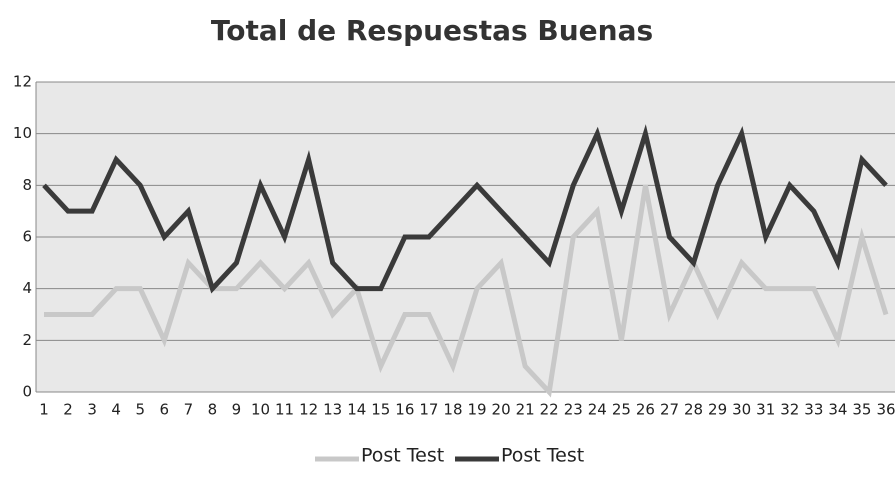 This screenshot has height=494, width=895. I want to click on x-tick-label: 30, so click(741, 410).